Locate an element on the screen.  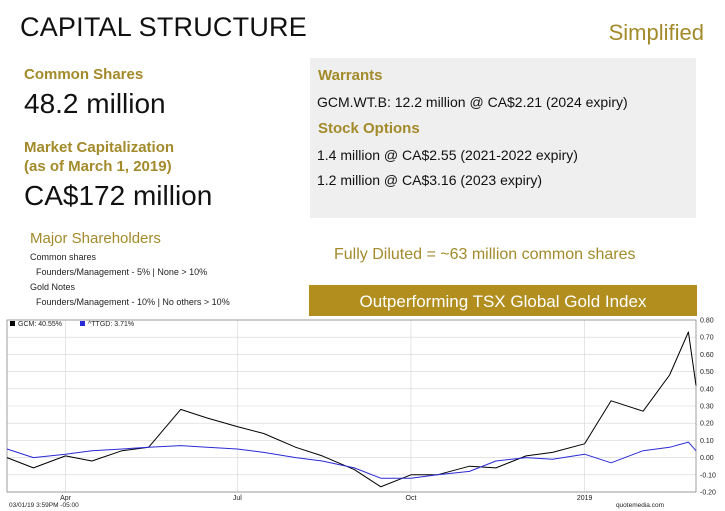
y-tick-label: 0.40 is located at coordinates (707, 389).